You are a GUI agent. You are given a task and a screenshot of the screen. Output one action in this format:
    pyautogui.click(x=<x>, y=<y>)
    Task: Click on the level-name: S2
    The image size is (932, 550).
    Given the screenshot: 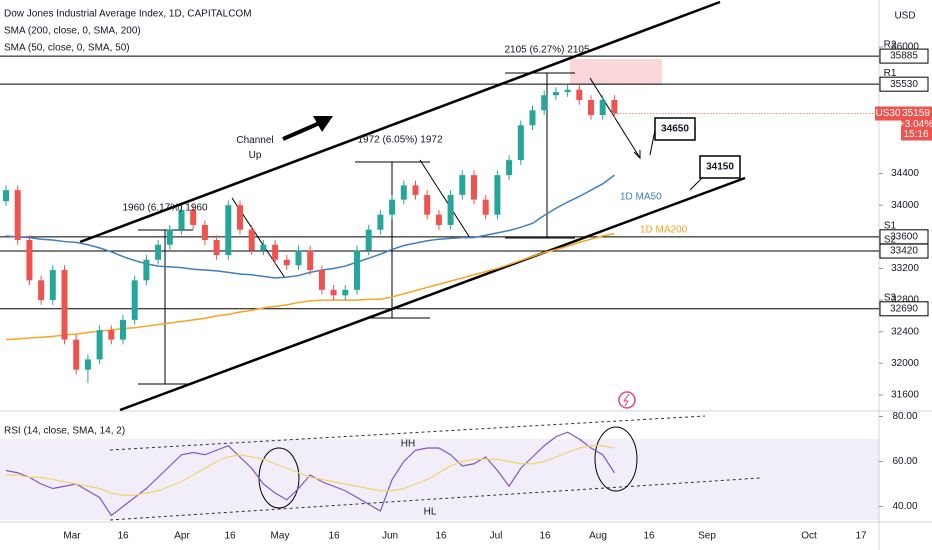 What is the action you would take?
    pyautogui.click(x=890, y=240)
    